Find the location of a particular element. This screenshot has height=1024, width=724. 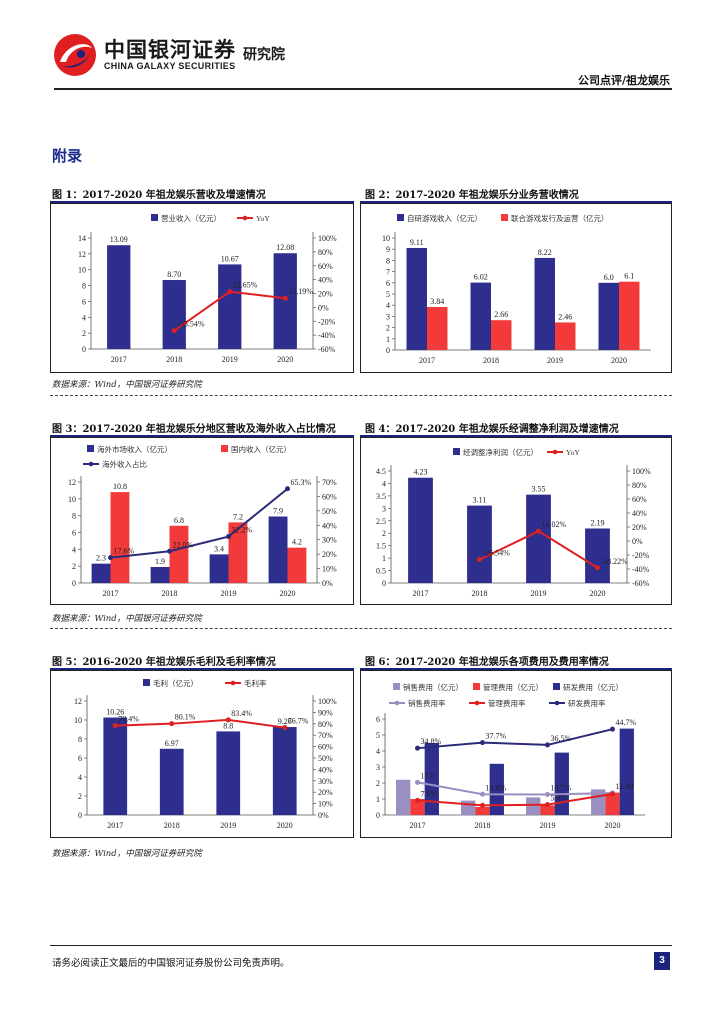

right-tick-label: 30% is located at coordinates (325, 781).